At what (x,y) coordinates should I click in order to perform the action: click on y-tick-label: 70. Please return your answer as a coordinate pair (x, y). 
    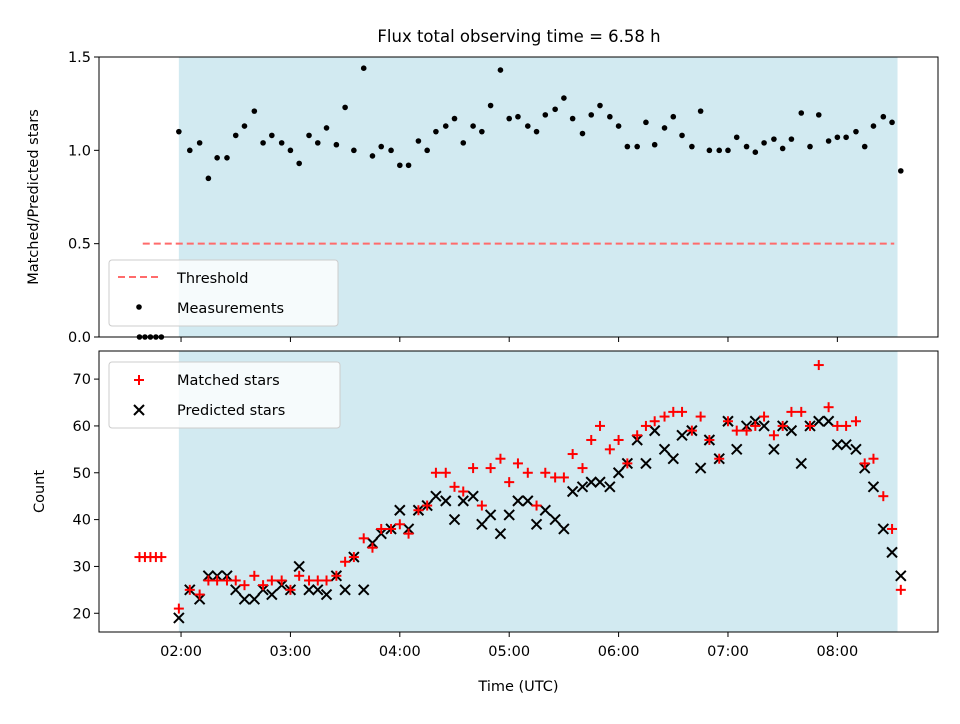
    Looking at the image, I should click on (82, 380).